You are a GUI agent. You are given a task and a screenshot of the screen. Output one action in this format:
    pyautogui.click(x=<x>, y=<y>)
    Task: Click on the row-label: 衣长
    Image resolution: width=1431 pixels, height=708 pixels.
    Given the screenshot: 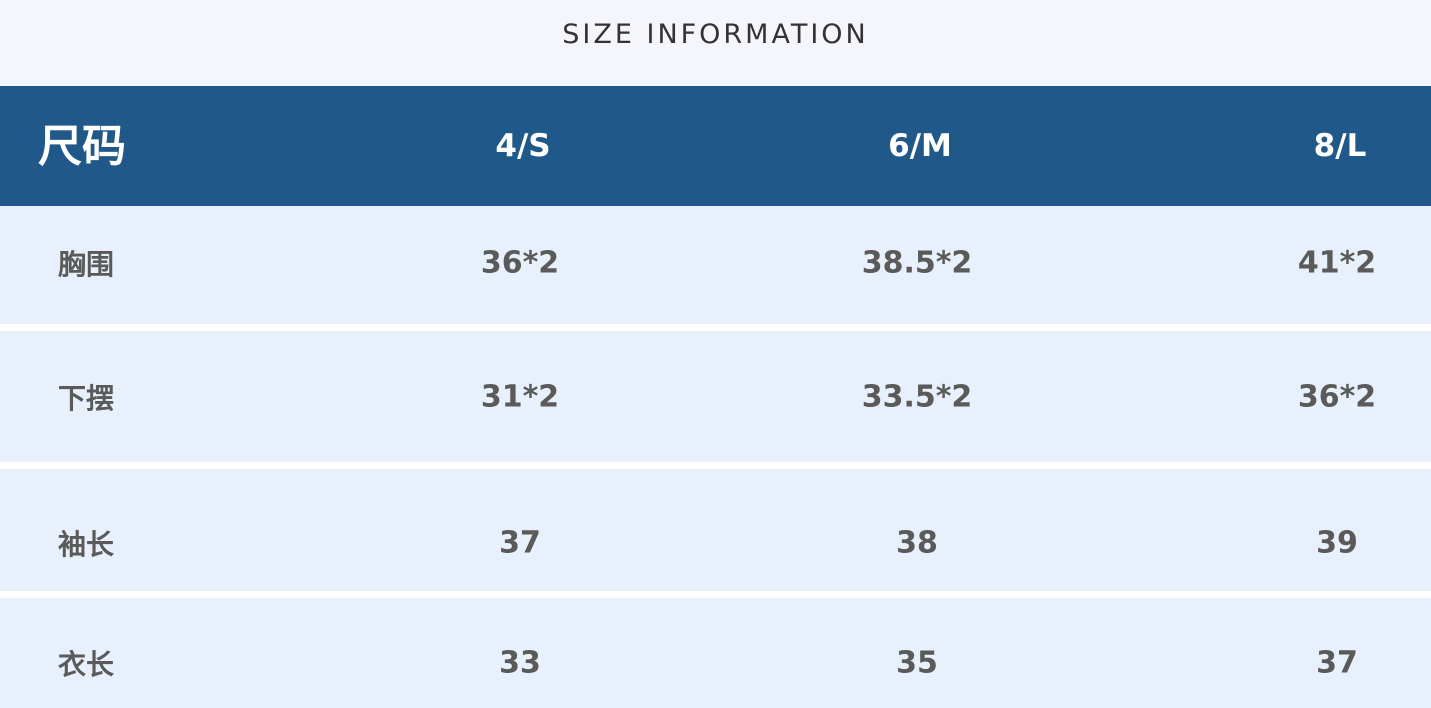 What is the action you would take?
    pyautogui.click(x=86, y=664)
    